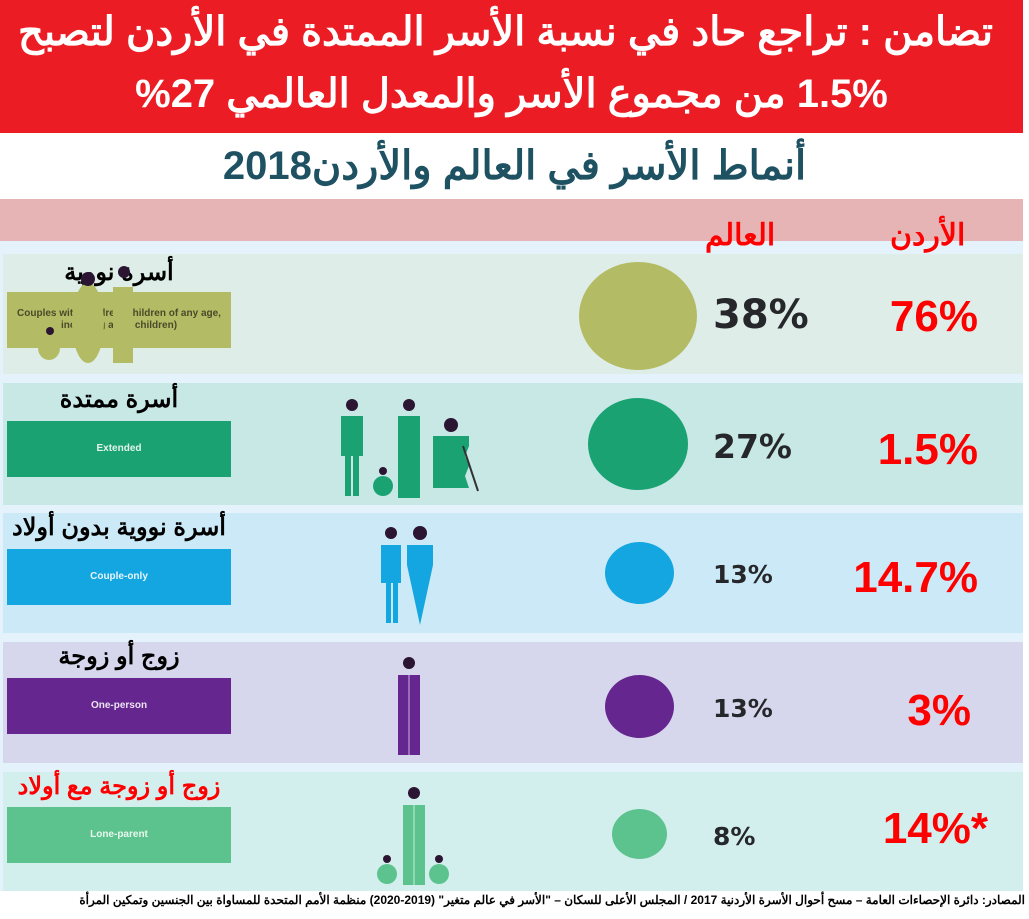  What do you see at coordinates (119, 577) in the screenshot?
I see `row-label-english: Couple-only` at bounding box center [119, 577].